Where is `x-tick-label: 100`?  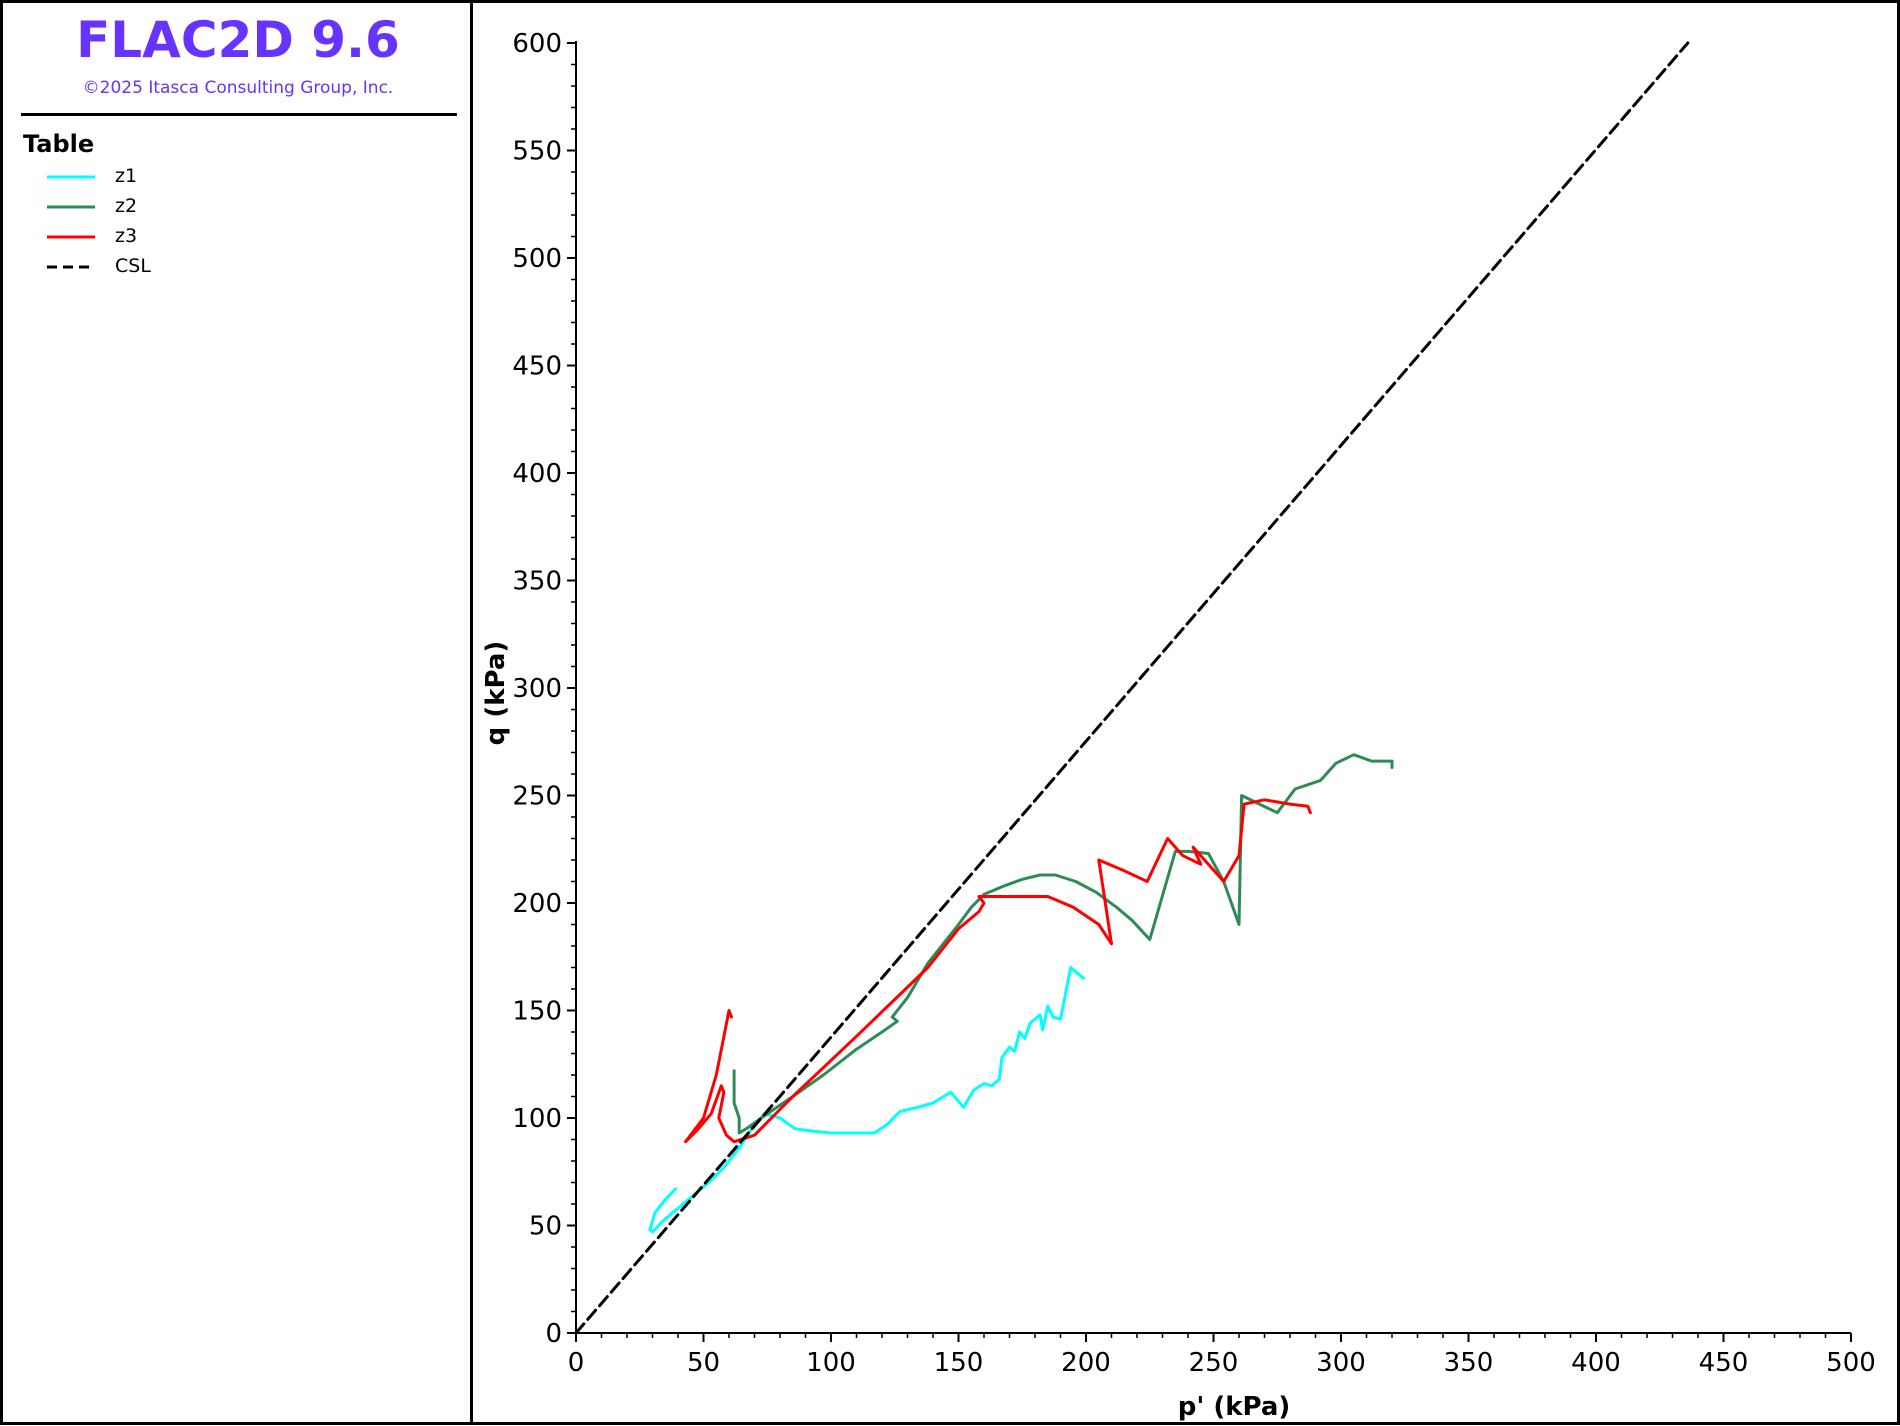
x-tick-label: 100 is located at coordinates (831, 1363).